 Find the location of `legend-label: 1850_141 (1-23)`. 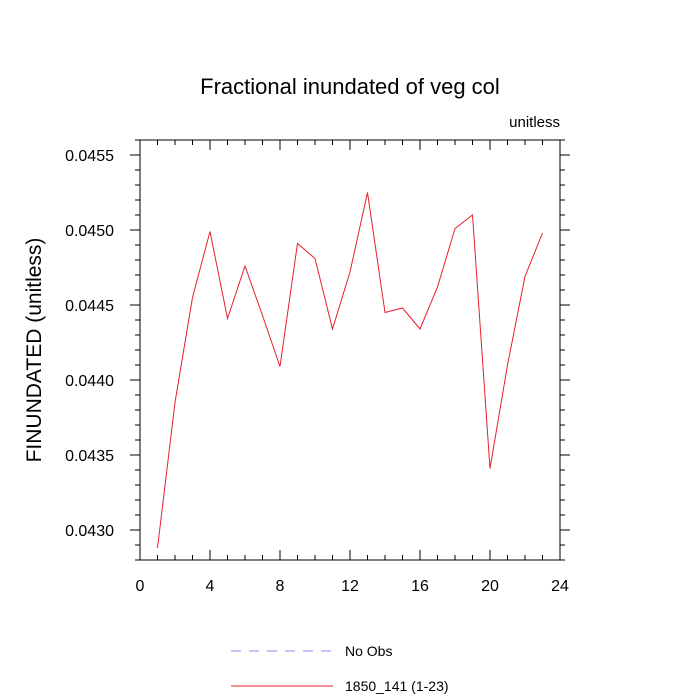

legend-label: 1850_141 (1-23) is located at coordinates (397, 686).